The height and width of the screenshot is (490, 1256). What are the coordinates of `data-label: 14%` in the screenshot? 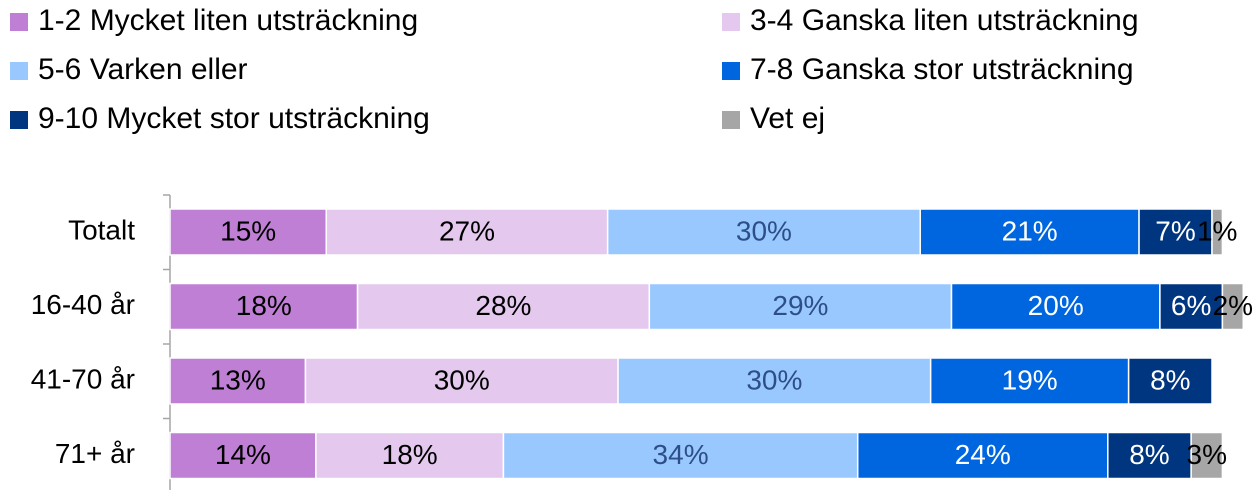 It's located at (243, 454).